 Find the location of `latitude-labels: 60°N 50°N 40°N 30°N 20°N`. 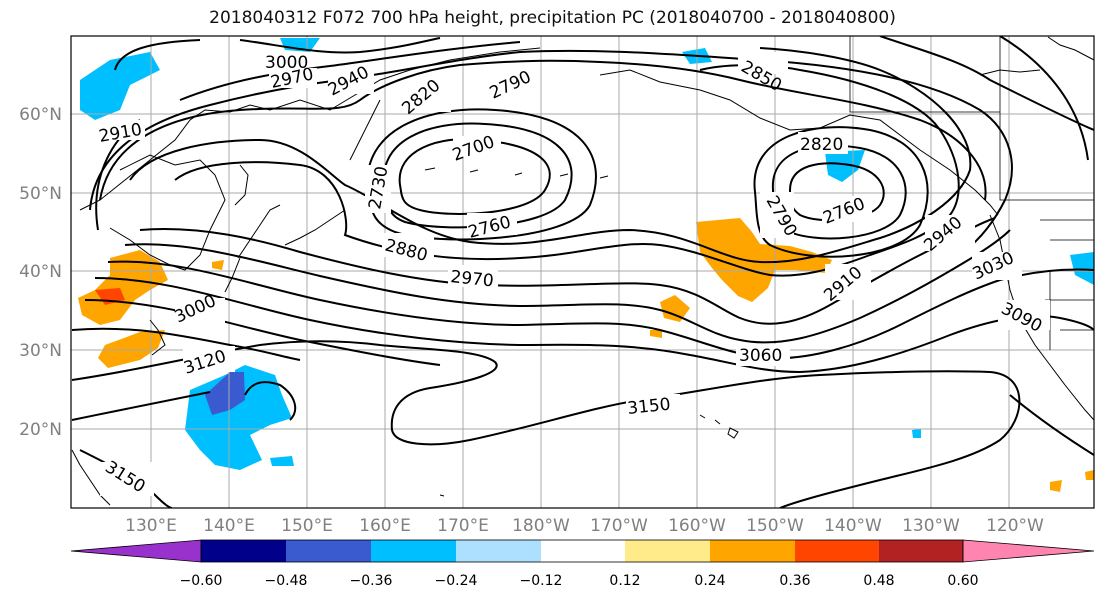

latitude-labels: 60°N 50°N 40°N 30°N 20°N is located at coordinates (40, 272).